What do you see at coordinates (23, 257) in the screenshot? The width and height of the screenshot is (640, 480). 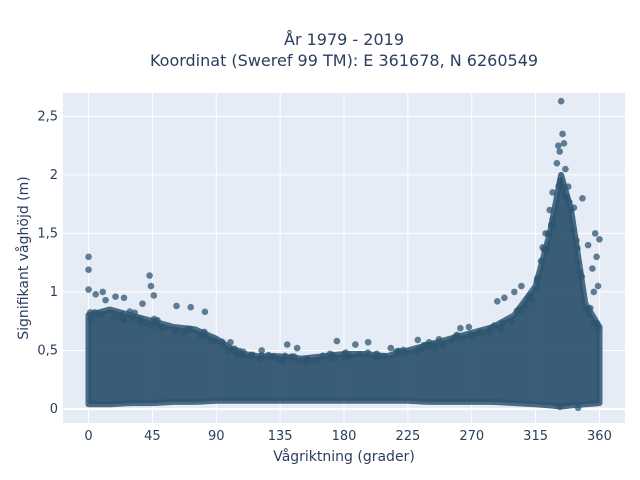 I see `y-axis-title: Signifikant våghöjd (m)` at bounding box center [23, 257].